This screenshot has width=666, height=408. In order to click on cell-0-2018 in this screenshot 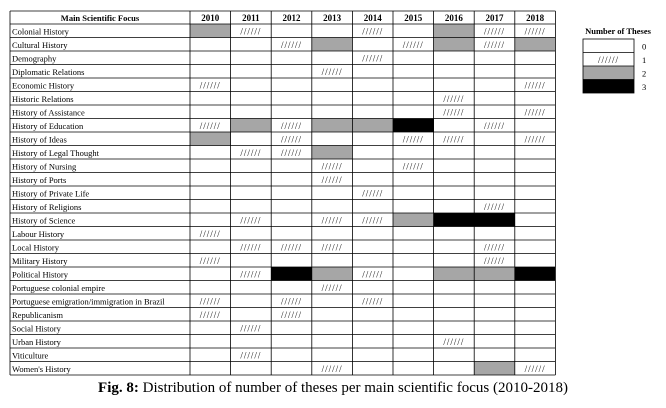, I will do `click(535, 31)`.